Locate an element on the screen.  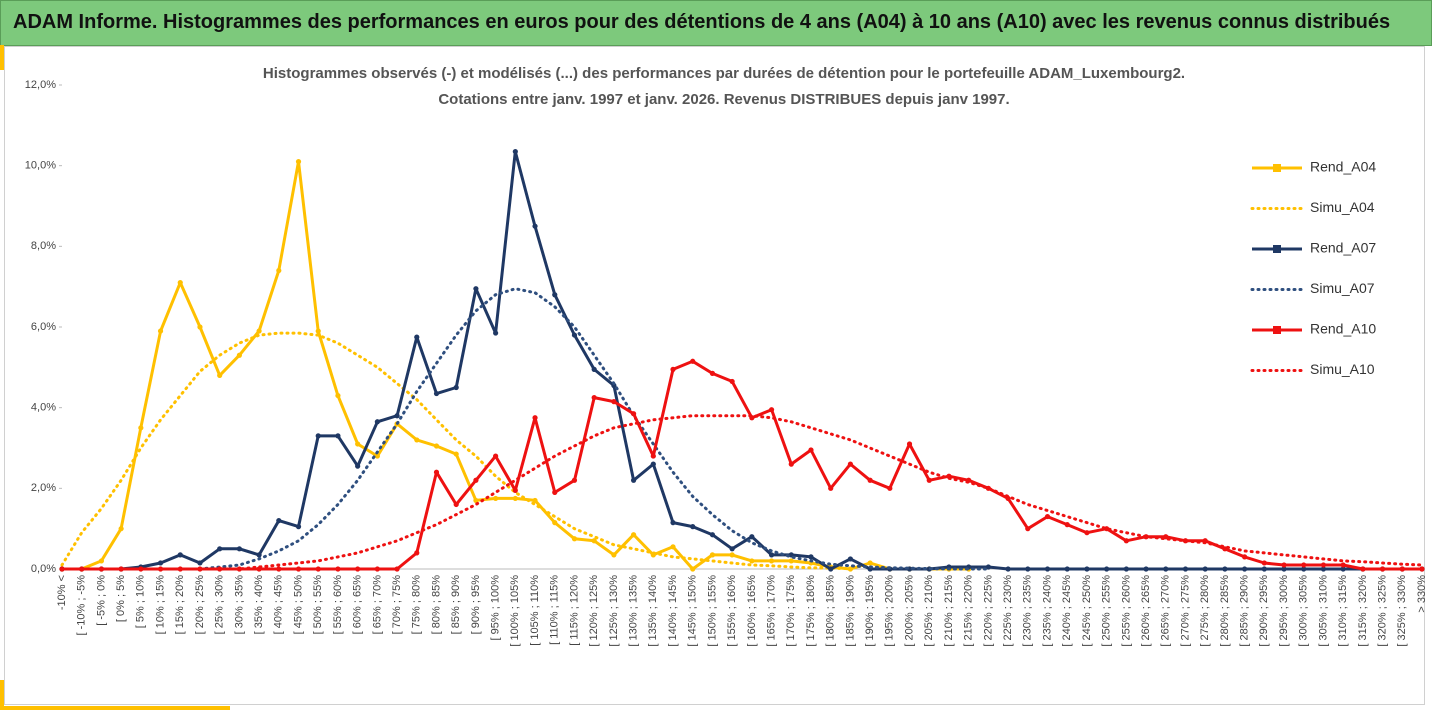
x-tick-label: [ 30% ; 35% is located at coordinates (239, 605).